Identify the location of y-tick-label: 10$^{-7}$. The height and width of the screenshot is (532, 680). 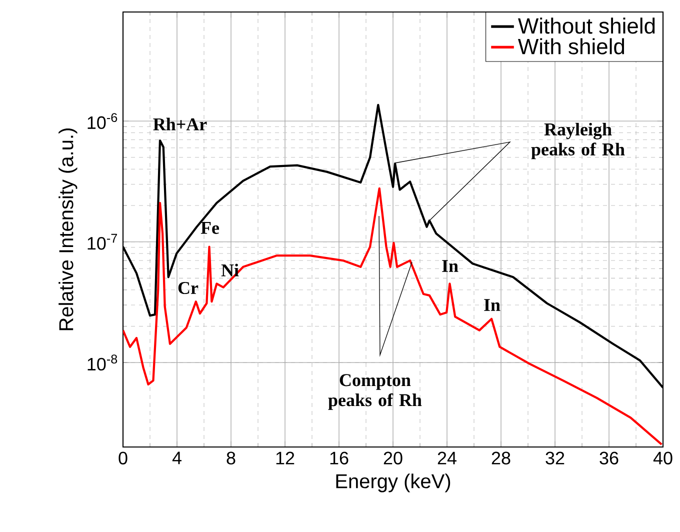
(102, 242).